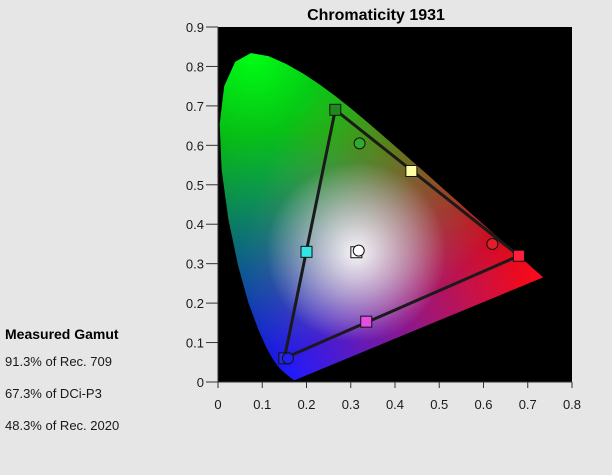  What do you see at coordinates (411, 170) in the screenshot?
I see `reference-marker-yellow` at bounding box center [411, 170].